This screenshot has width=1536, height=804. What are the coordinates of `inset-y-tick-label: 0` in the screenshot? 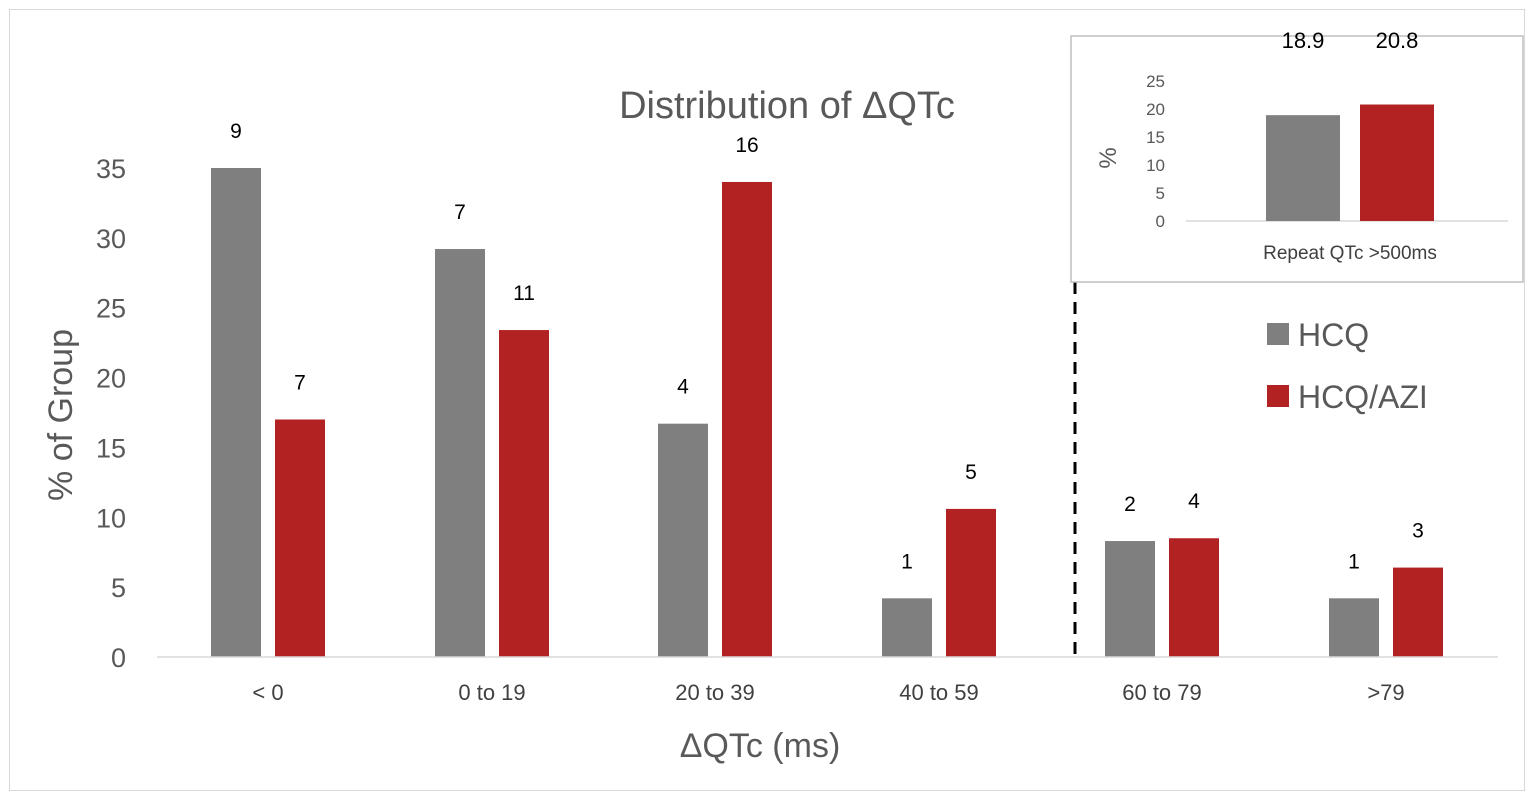 It's located at (1160, 221).